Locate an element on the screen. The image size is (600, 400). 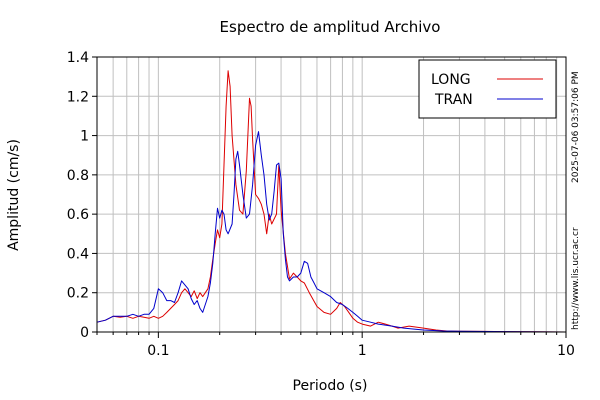
y-tick-label: 1.2 is located at coordinates (78, 97).